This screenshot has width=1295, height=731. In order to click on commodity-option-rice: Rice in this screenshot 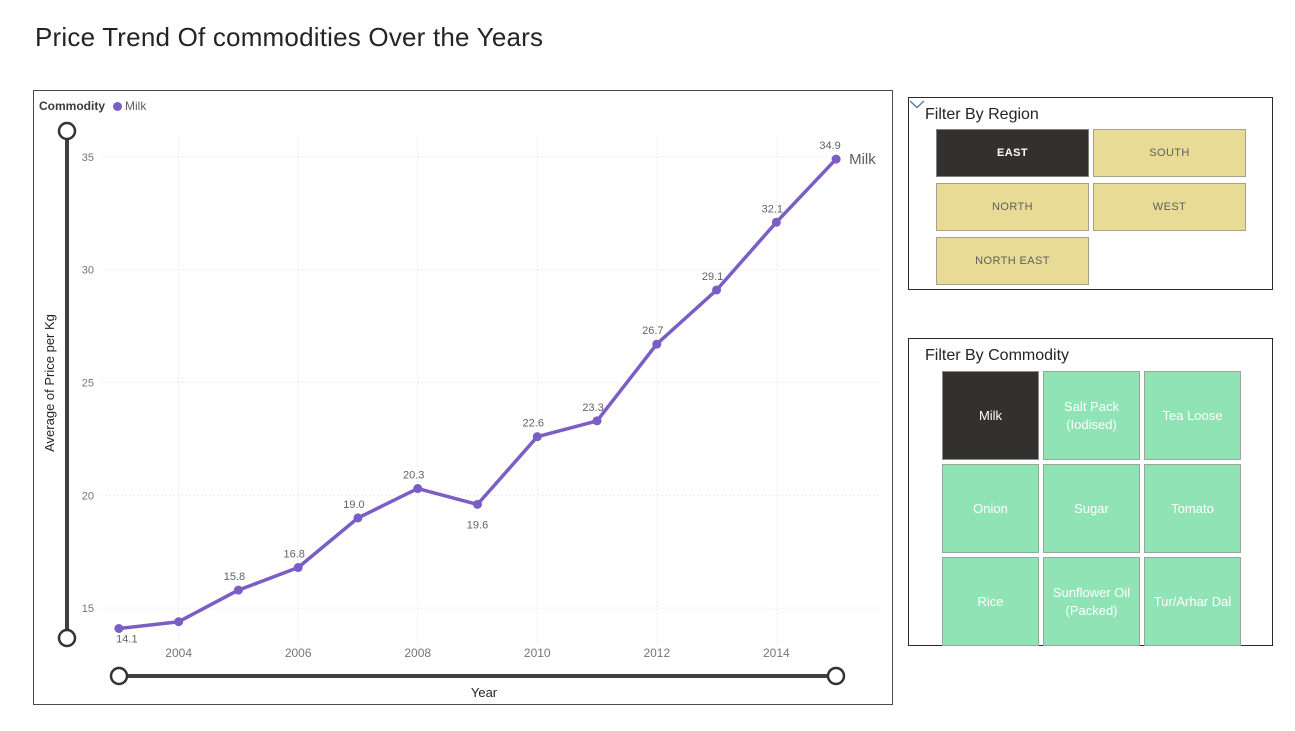, I will do `click(990, 601)`.